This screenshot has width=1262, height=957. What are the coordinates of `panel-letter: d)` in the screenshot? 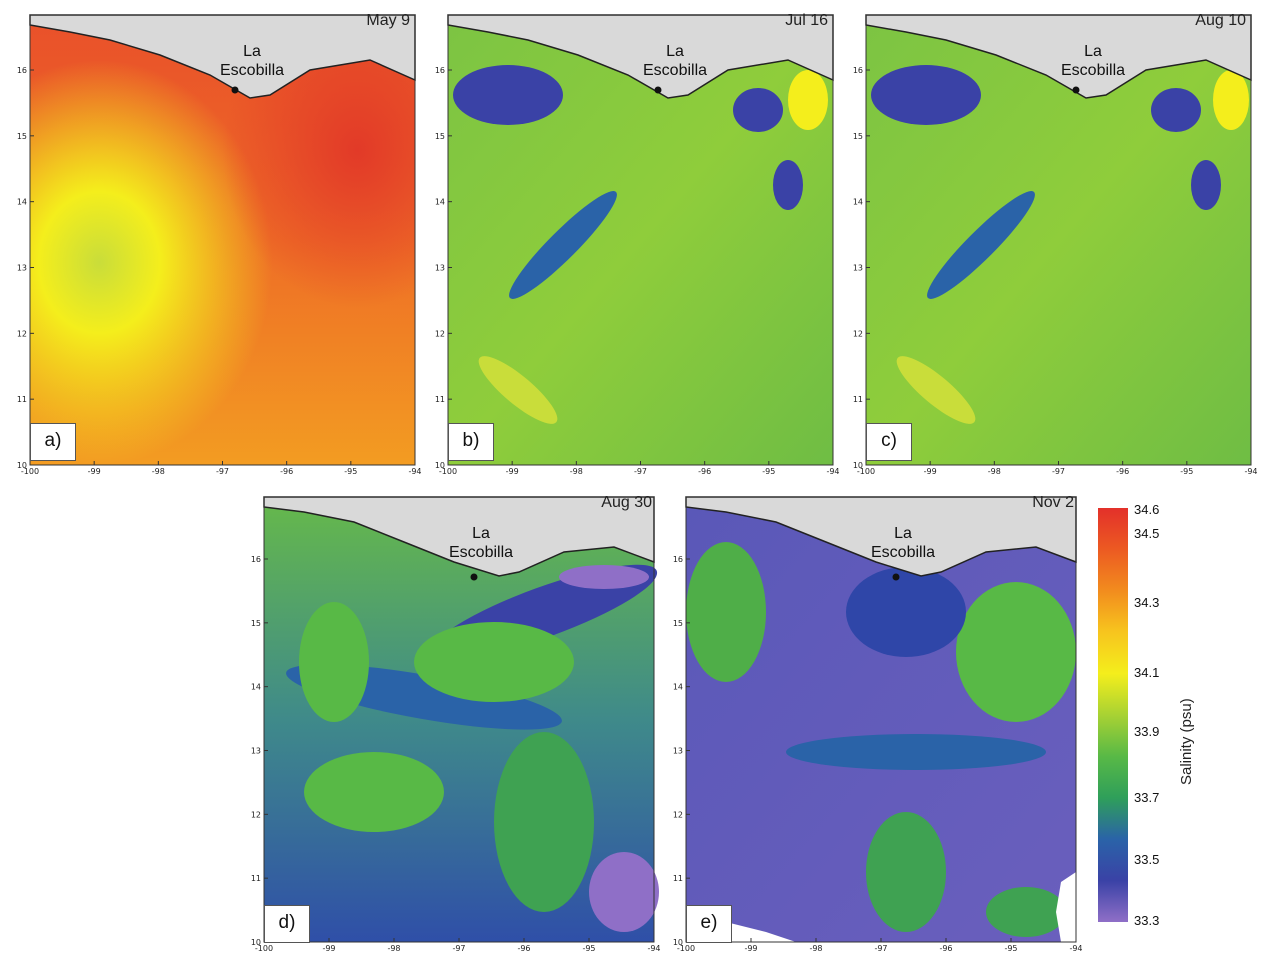 It's located at (287, 924).